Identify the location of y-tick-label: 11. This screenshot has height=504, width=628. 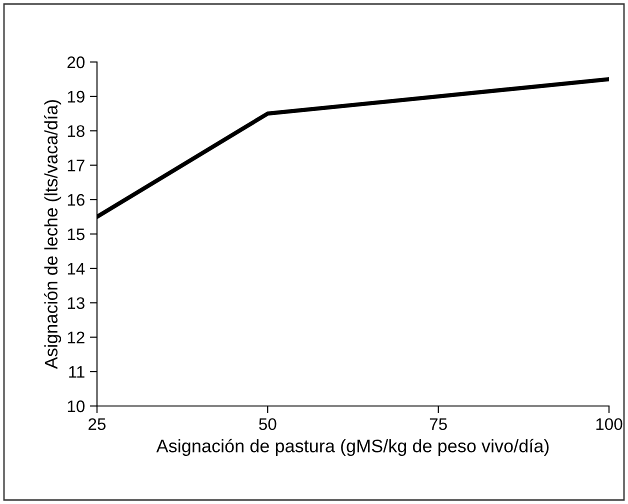
(76, 372).